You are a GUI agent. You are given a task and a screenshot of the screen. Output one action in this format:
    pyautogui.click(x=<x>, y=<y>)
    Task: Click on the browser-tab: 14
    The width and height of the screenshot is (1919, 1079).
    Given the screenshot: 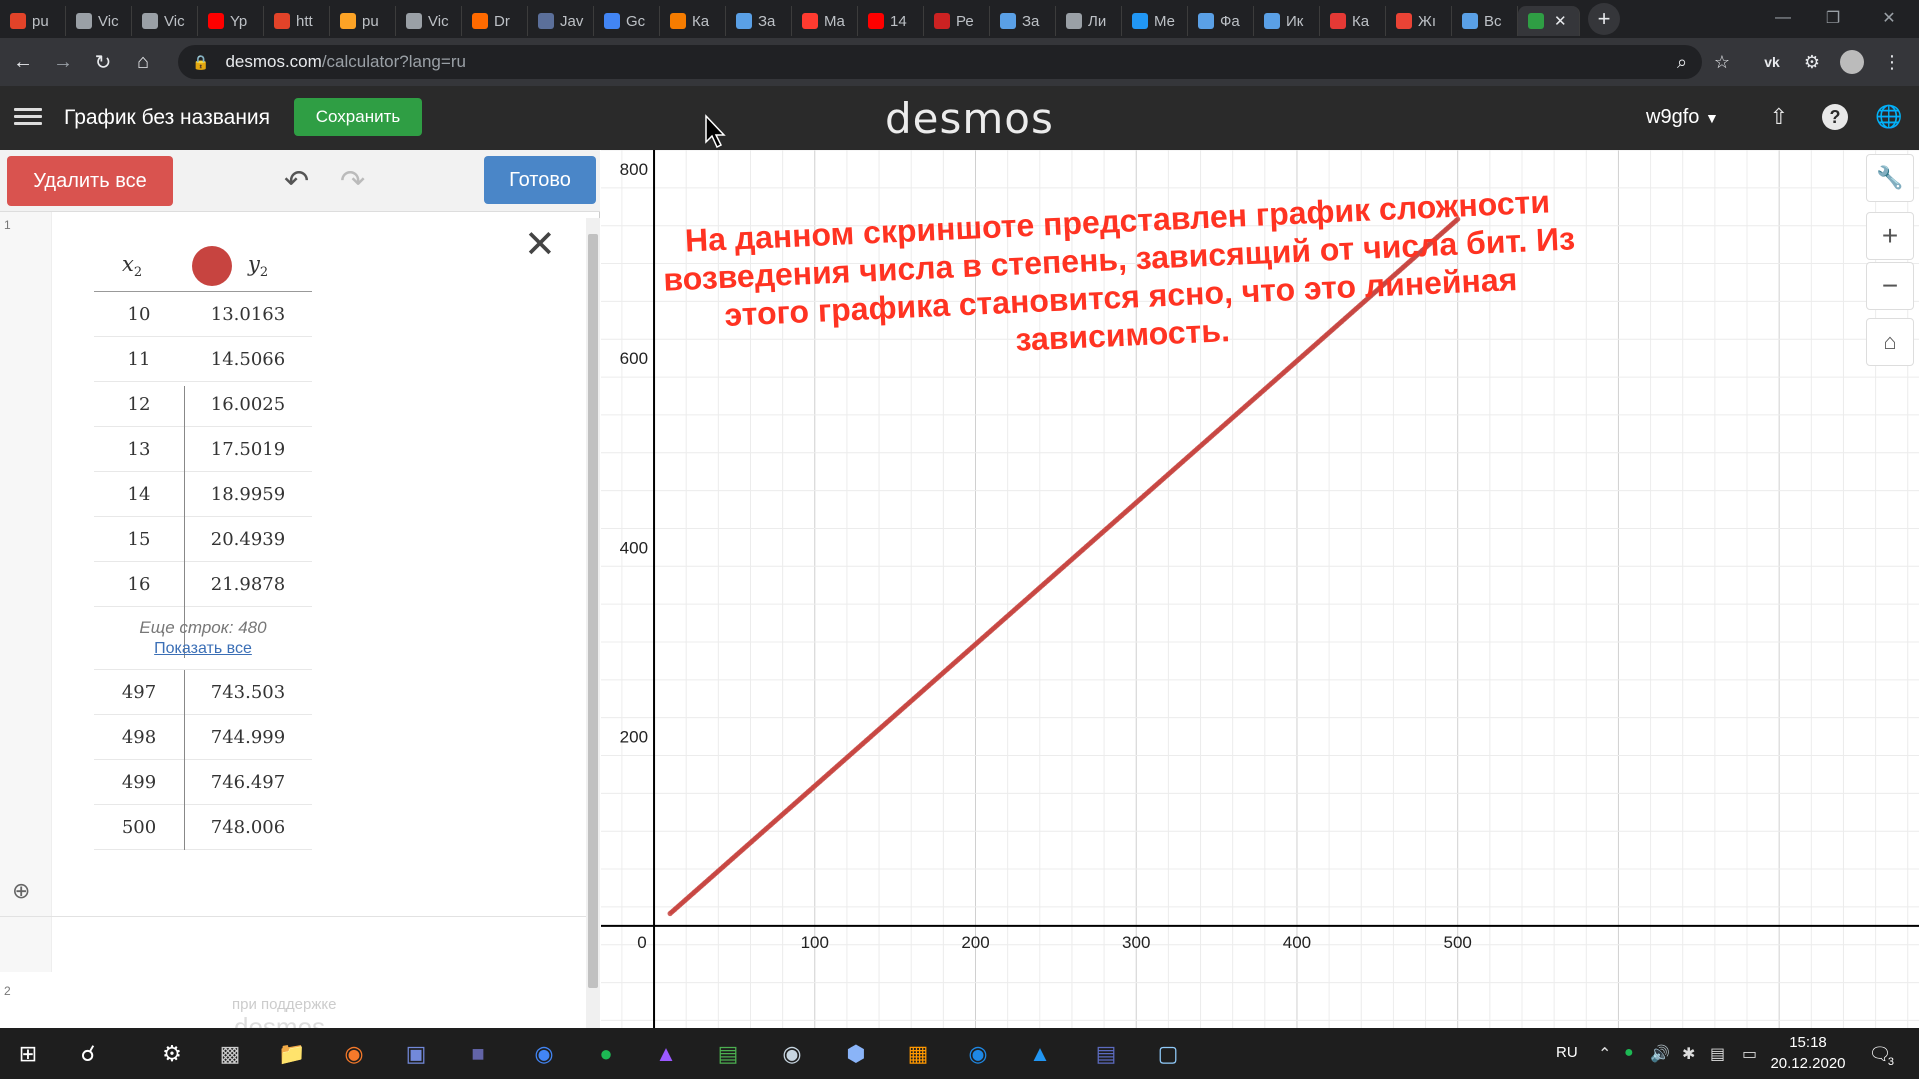 What is the action you would take?
    pyautogui.click(x=891, y=21)
    